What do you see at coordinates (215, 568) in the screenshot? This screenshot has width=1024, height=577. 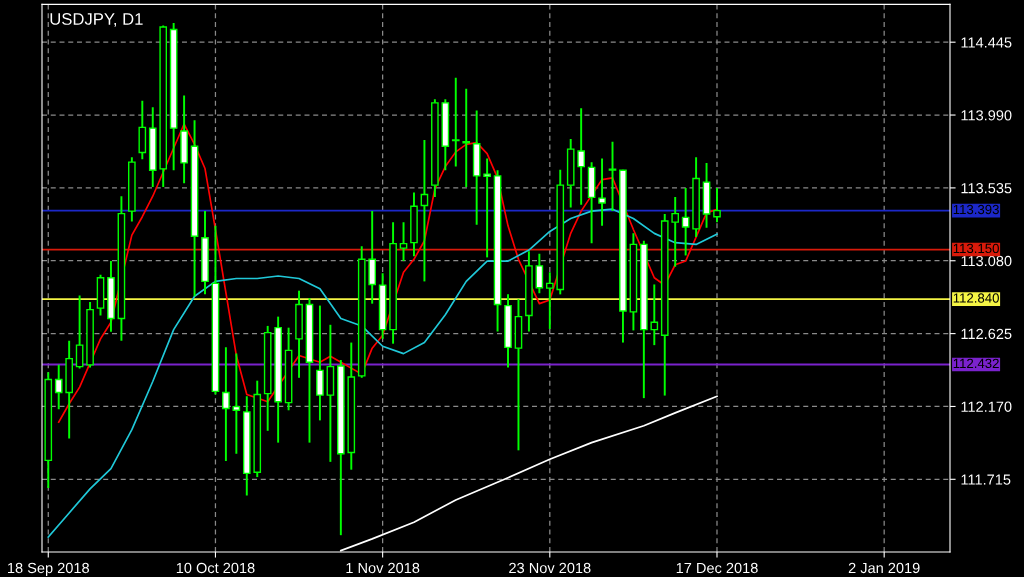 I see `x-tick-label: 10 Oct 2018` at bounding box center [215, 568].